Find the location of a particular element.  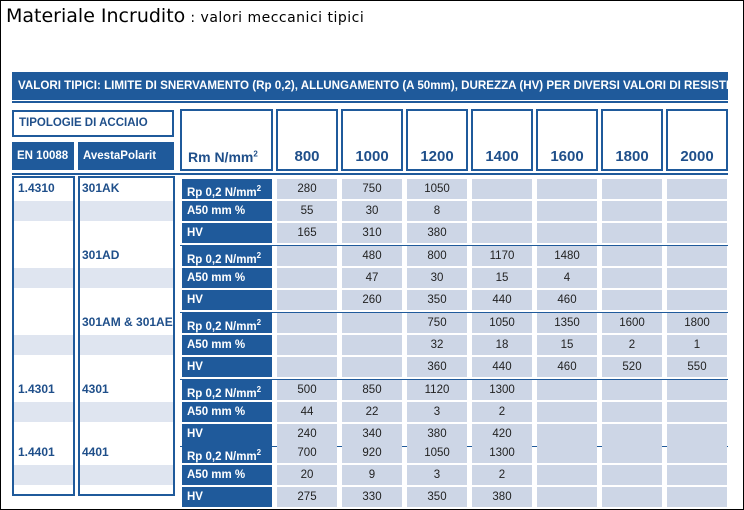

value-cell: 22 is located at coordinates (372, 412).